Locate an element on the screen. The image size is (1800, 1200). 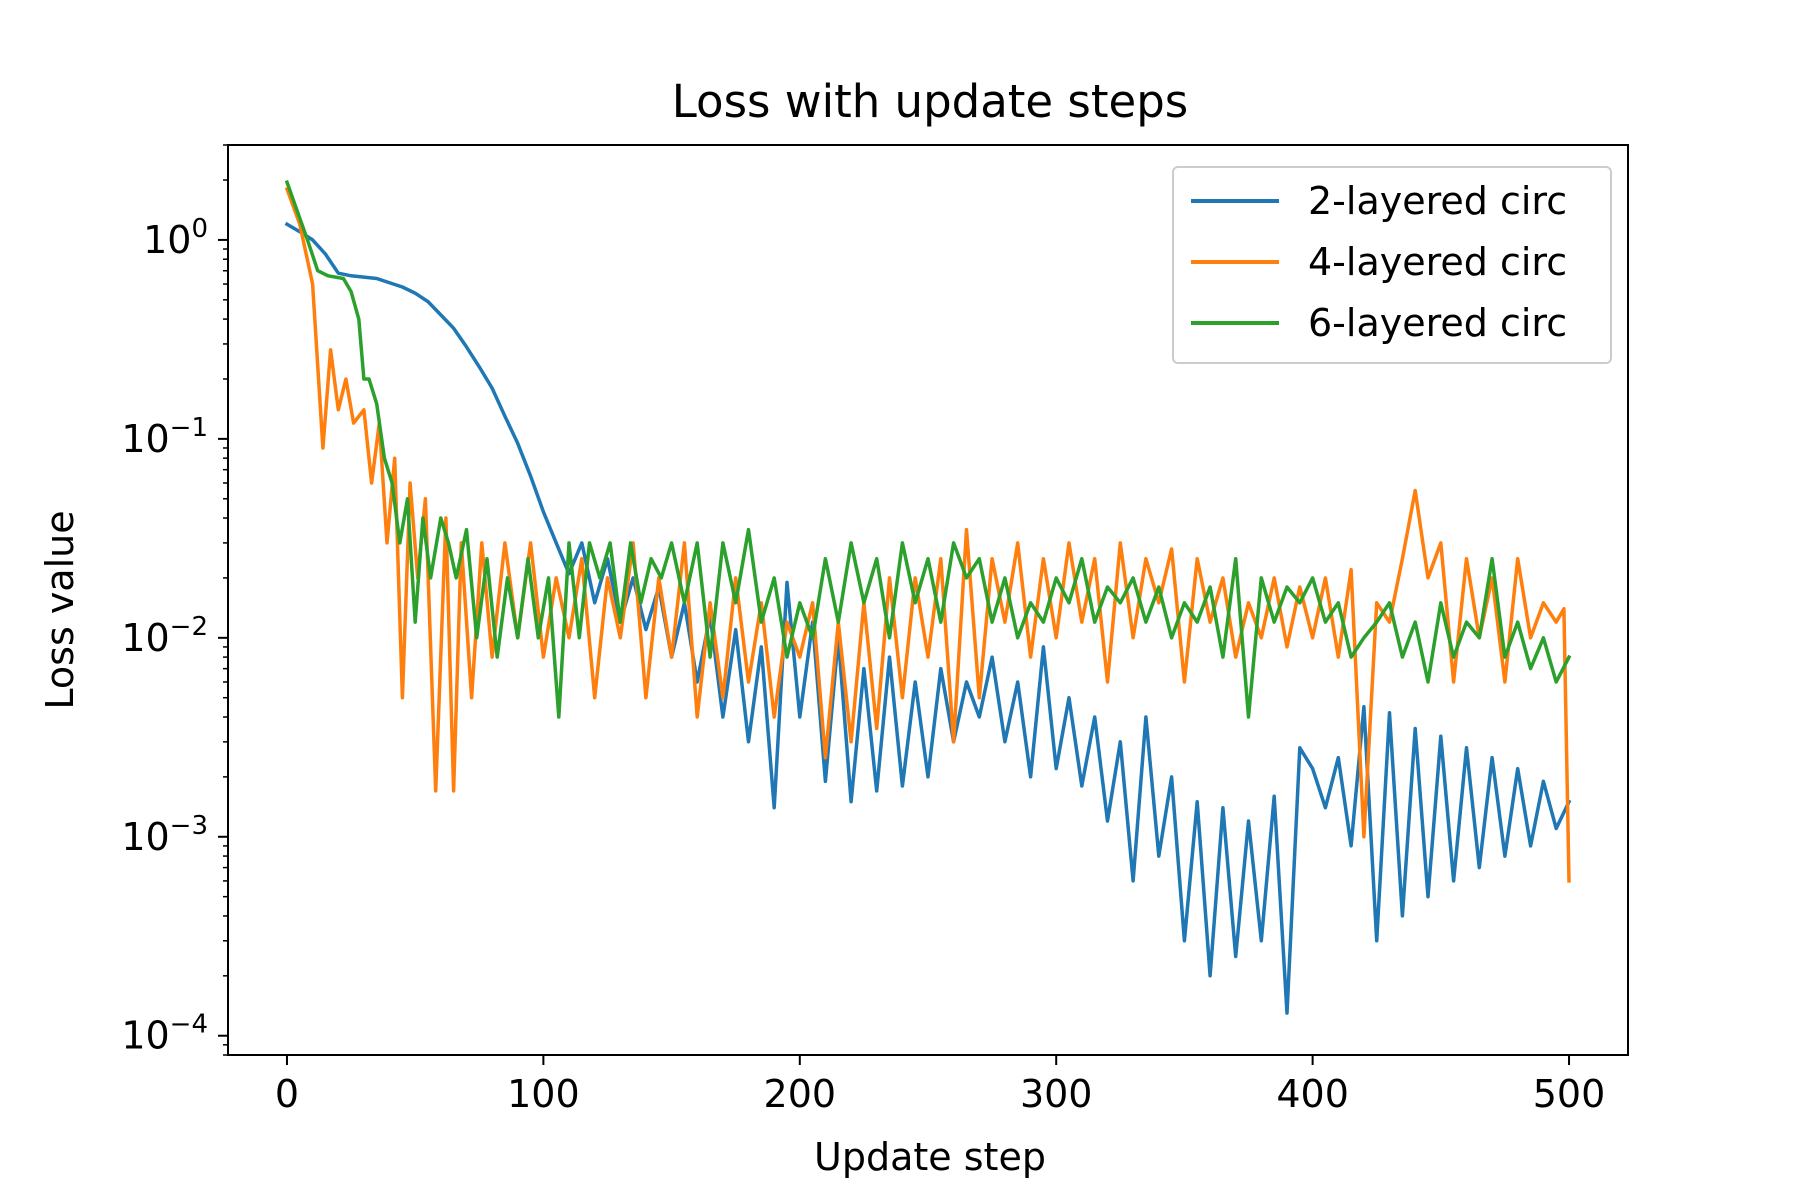
x-tick-label: 400 is located at coordinates (1312, 1094).